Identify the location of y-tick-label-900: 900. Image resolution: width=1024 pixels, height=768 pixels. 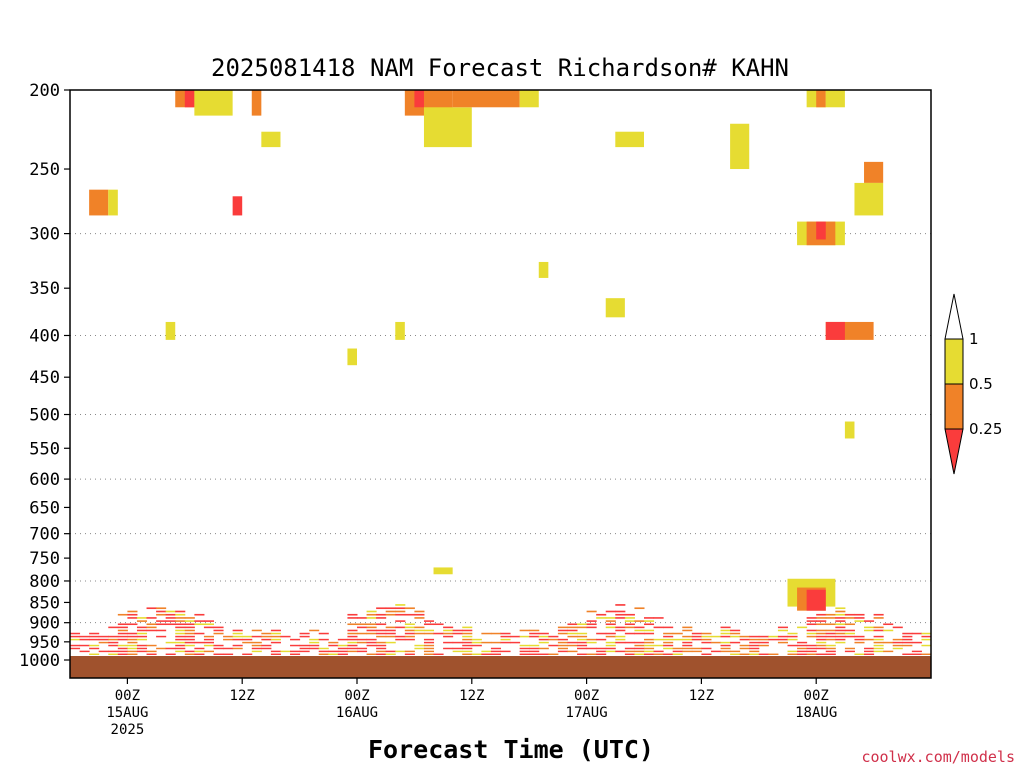
(44, 624).